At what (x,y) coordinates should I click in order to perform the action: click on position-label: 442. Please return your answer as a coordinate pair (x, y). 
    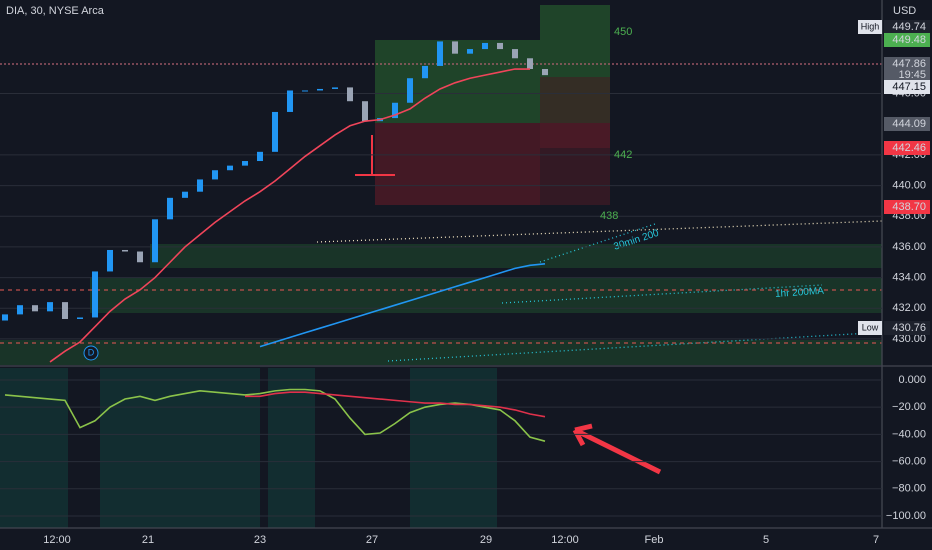
    Looking at the image, I should click on (623, 155).